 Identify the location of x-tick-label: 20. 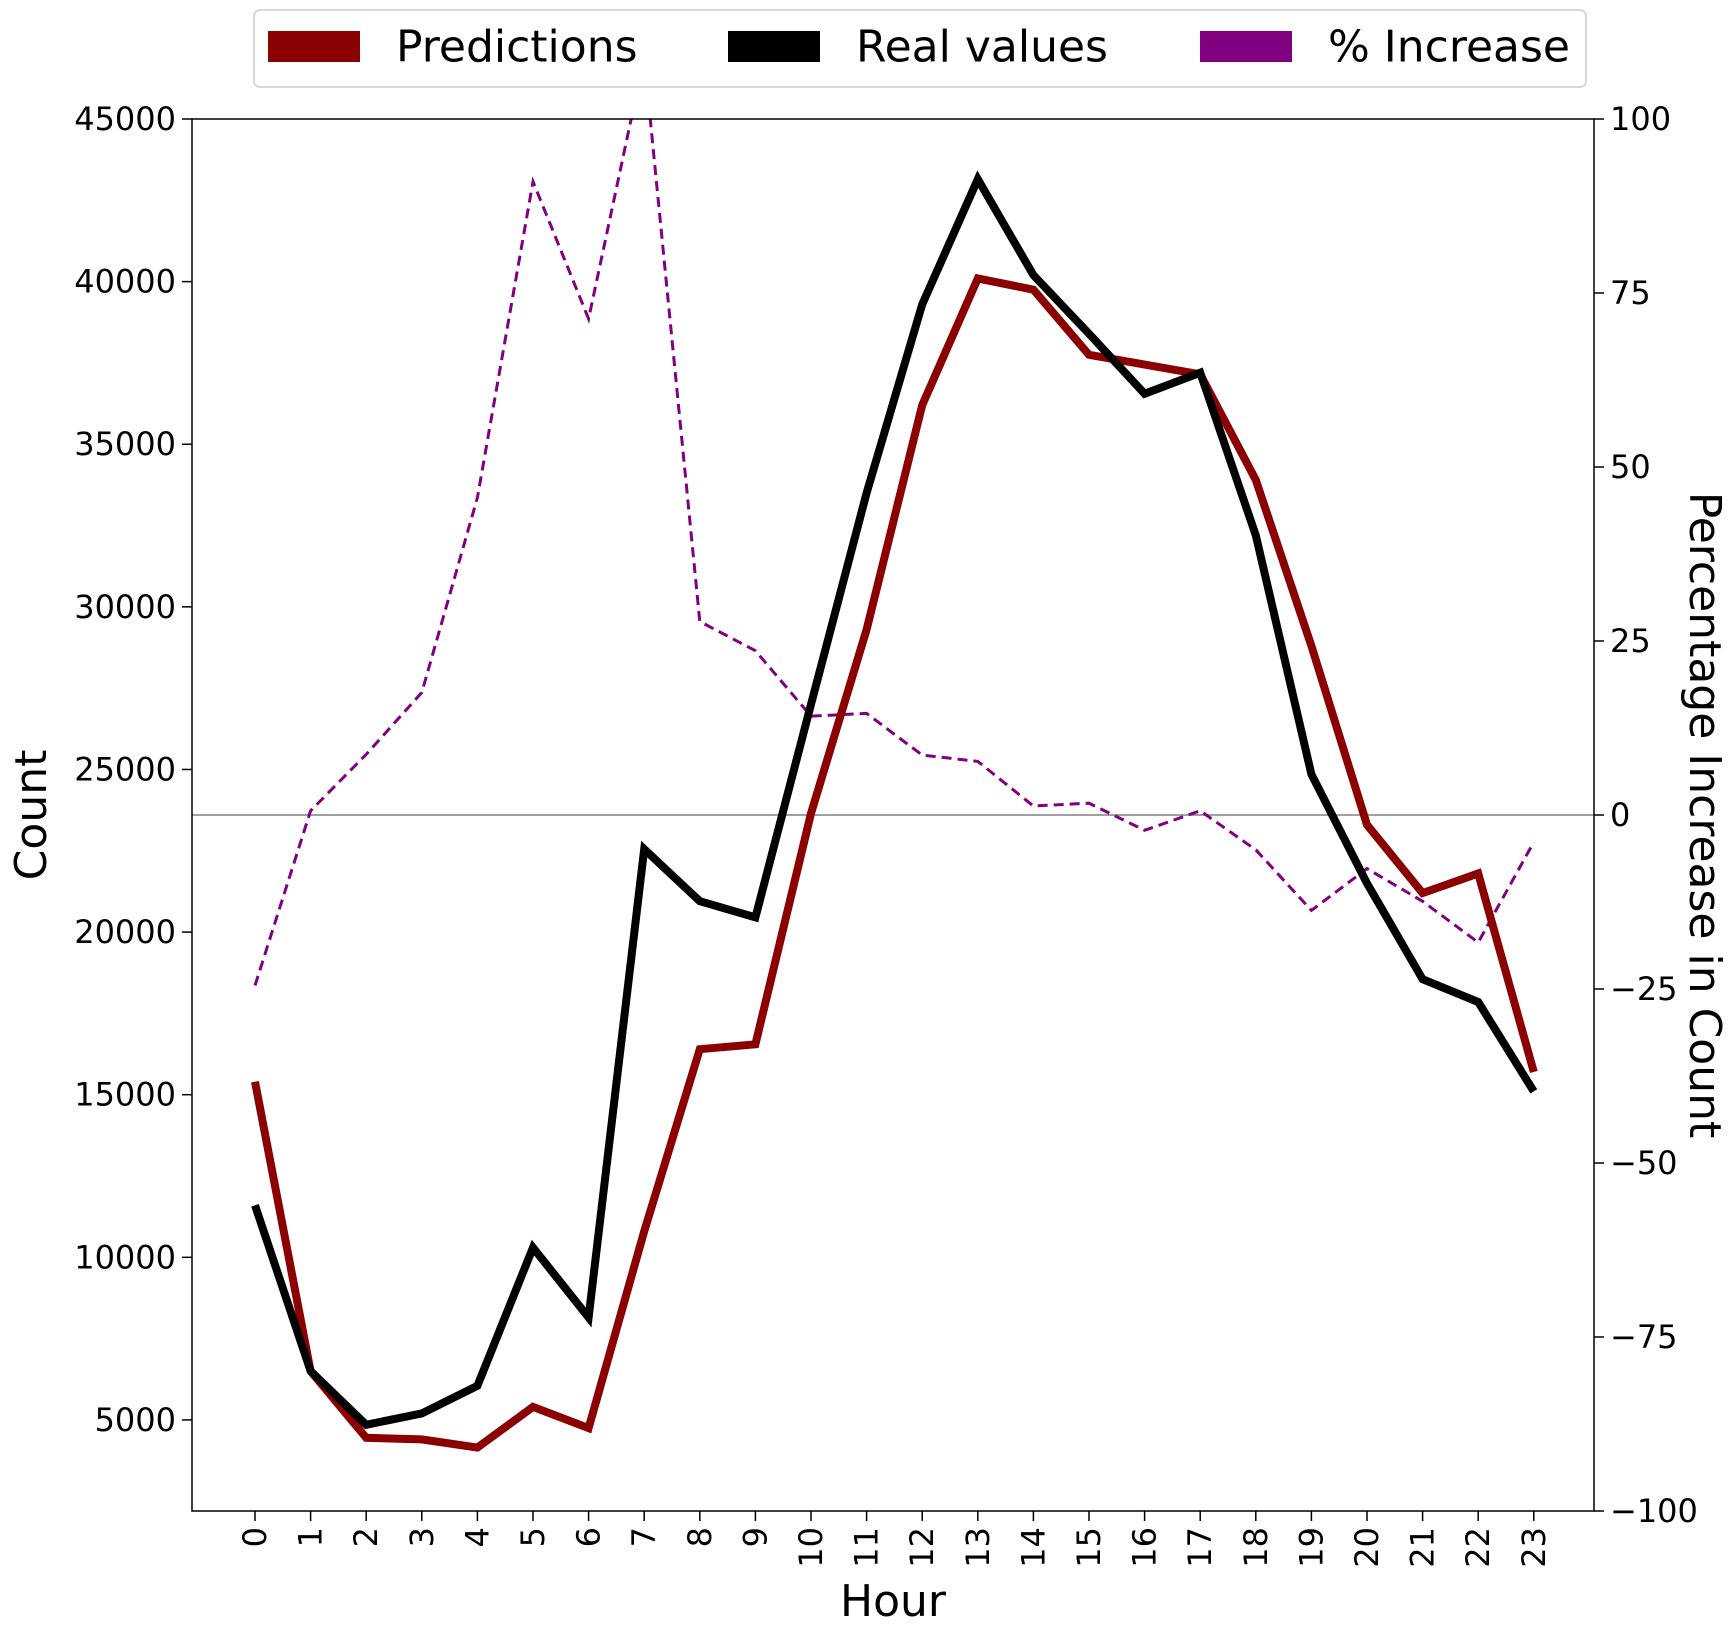
(1367, 1547).